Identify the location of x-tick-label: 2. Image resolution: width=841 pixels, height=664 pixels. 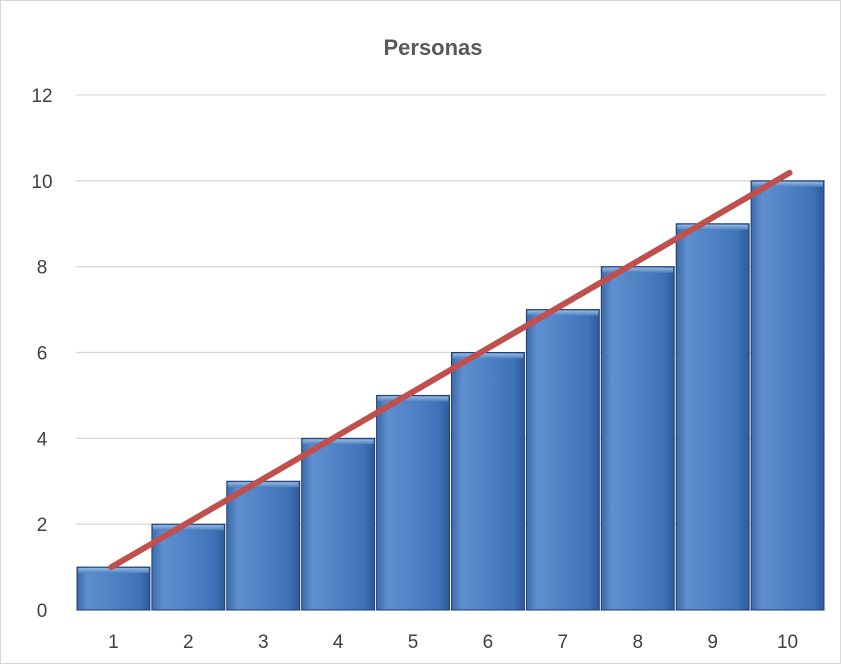
(188, 642).